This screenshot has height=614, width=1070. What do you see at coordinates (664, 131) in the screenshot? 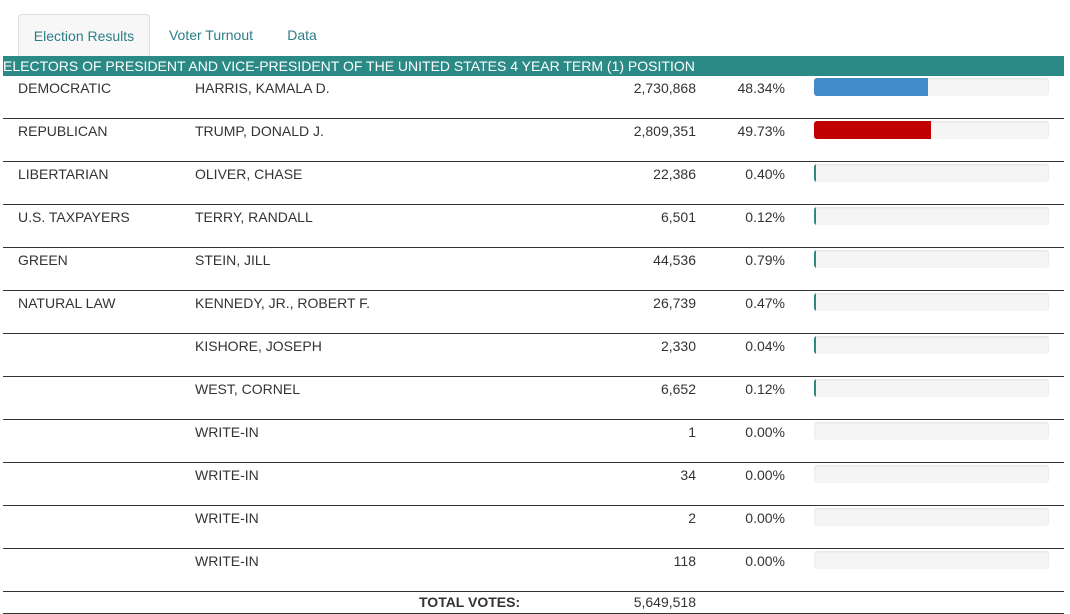
I see `vote-count: 2,809,351` at bounding box center [664, 131].